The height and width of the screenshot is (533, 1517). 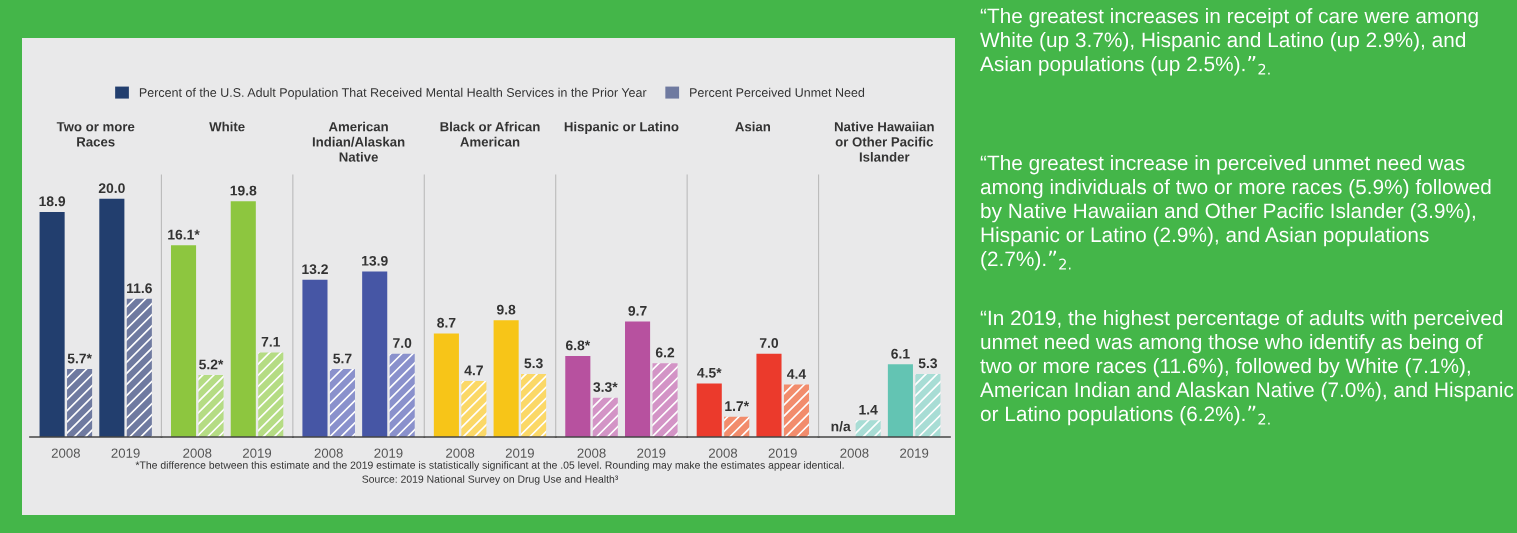 I want to click on data-label: 18.9, so click(x=52, y=201).